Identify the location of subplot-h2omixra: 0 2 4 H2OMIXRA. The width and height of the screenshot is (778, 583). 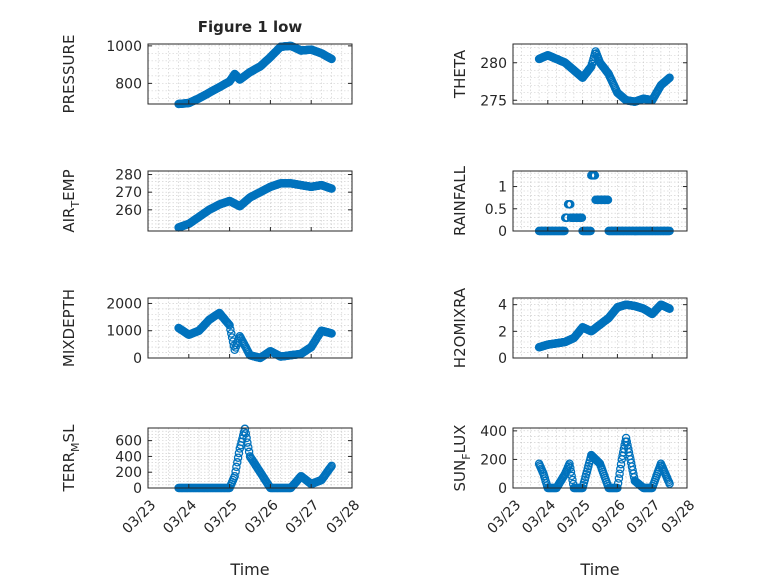
(569, 327).